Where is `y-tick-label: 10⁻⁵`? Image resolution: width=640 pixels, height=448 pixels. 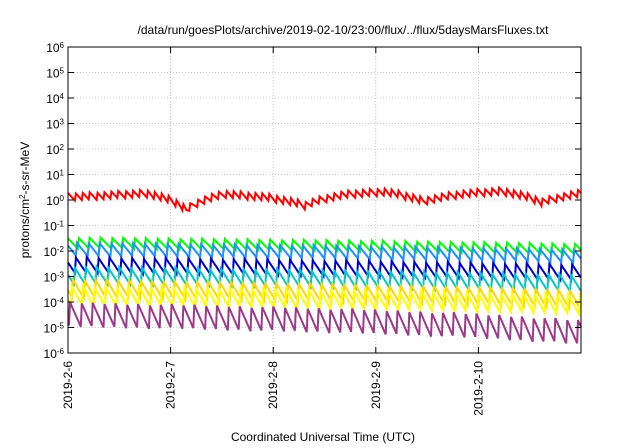 y-tick-label: 10⁻⁵ is located at coordinates (54, 328).